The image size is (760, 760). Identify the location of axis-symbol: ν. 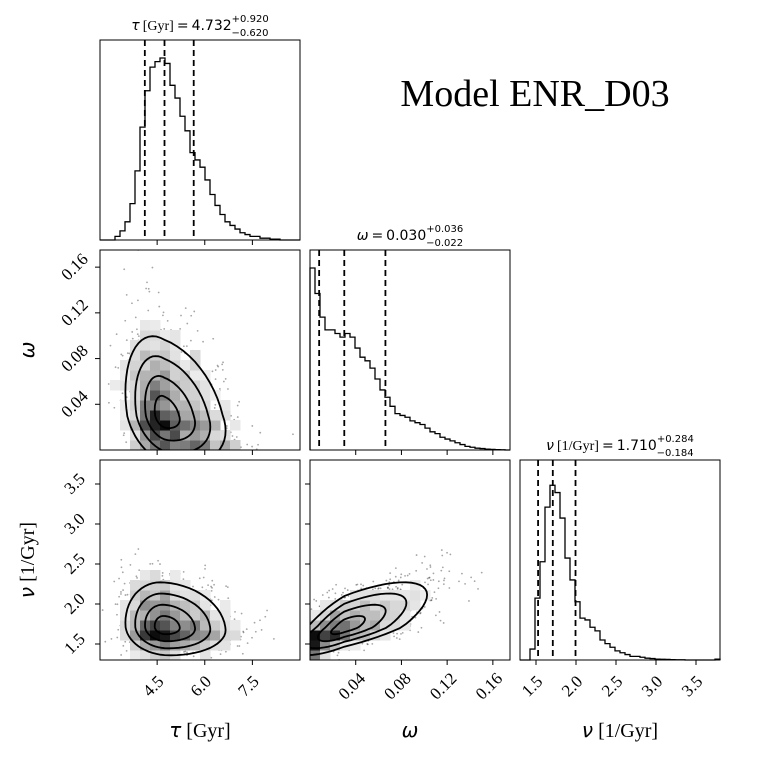
(27, 592).